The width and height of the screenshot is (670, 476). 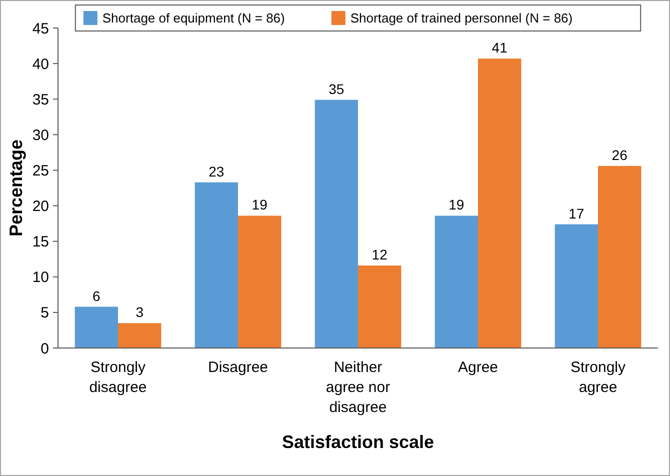 I want to click on data-label: 26, so click(x=620, y=154).